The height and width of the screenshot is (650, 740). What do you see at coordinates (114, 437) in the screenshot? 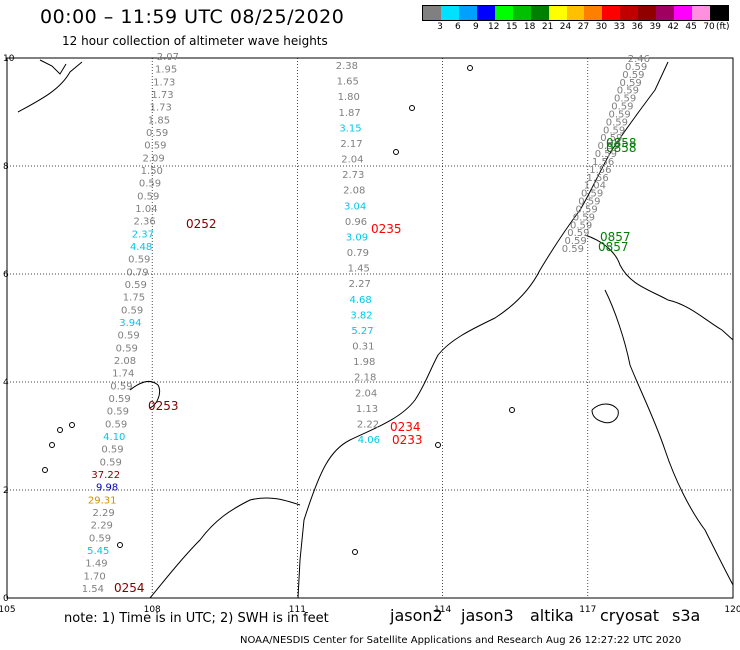
I see `track1-wave-height: 4.10` at bounding box center [114, 437].